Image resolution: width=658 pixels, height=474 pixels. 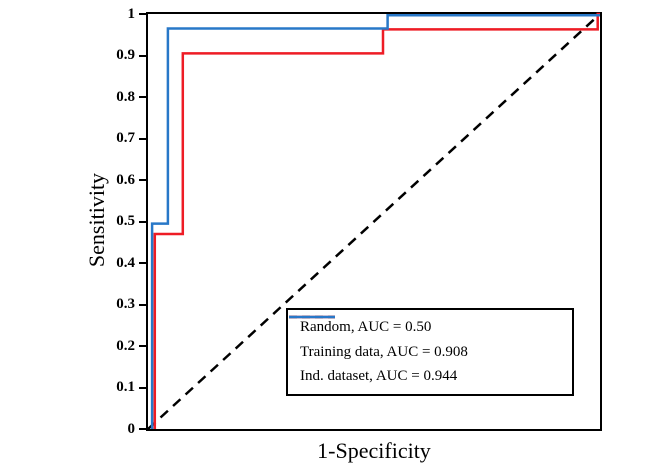 What do you see at coordinates (125, 179) in the screenshot?
I see `y-tick-label: 0.6` at bounding box center [125, 179].